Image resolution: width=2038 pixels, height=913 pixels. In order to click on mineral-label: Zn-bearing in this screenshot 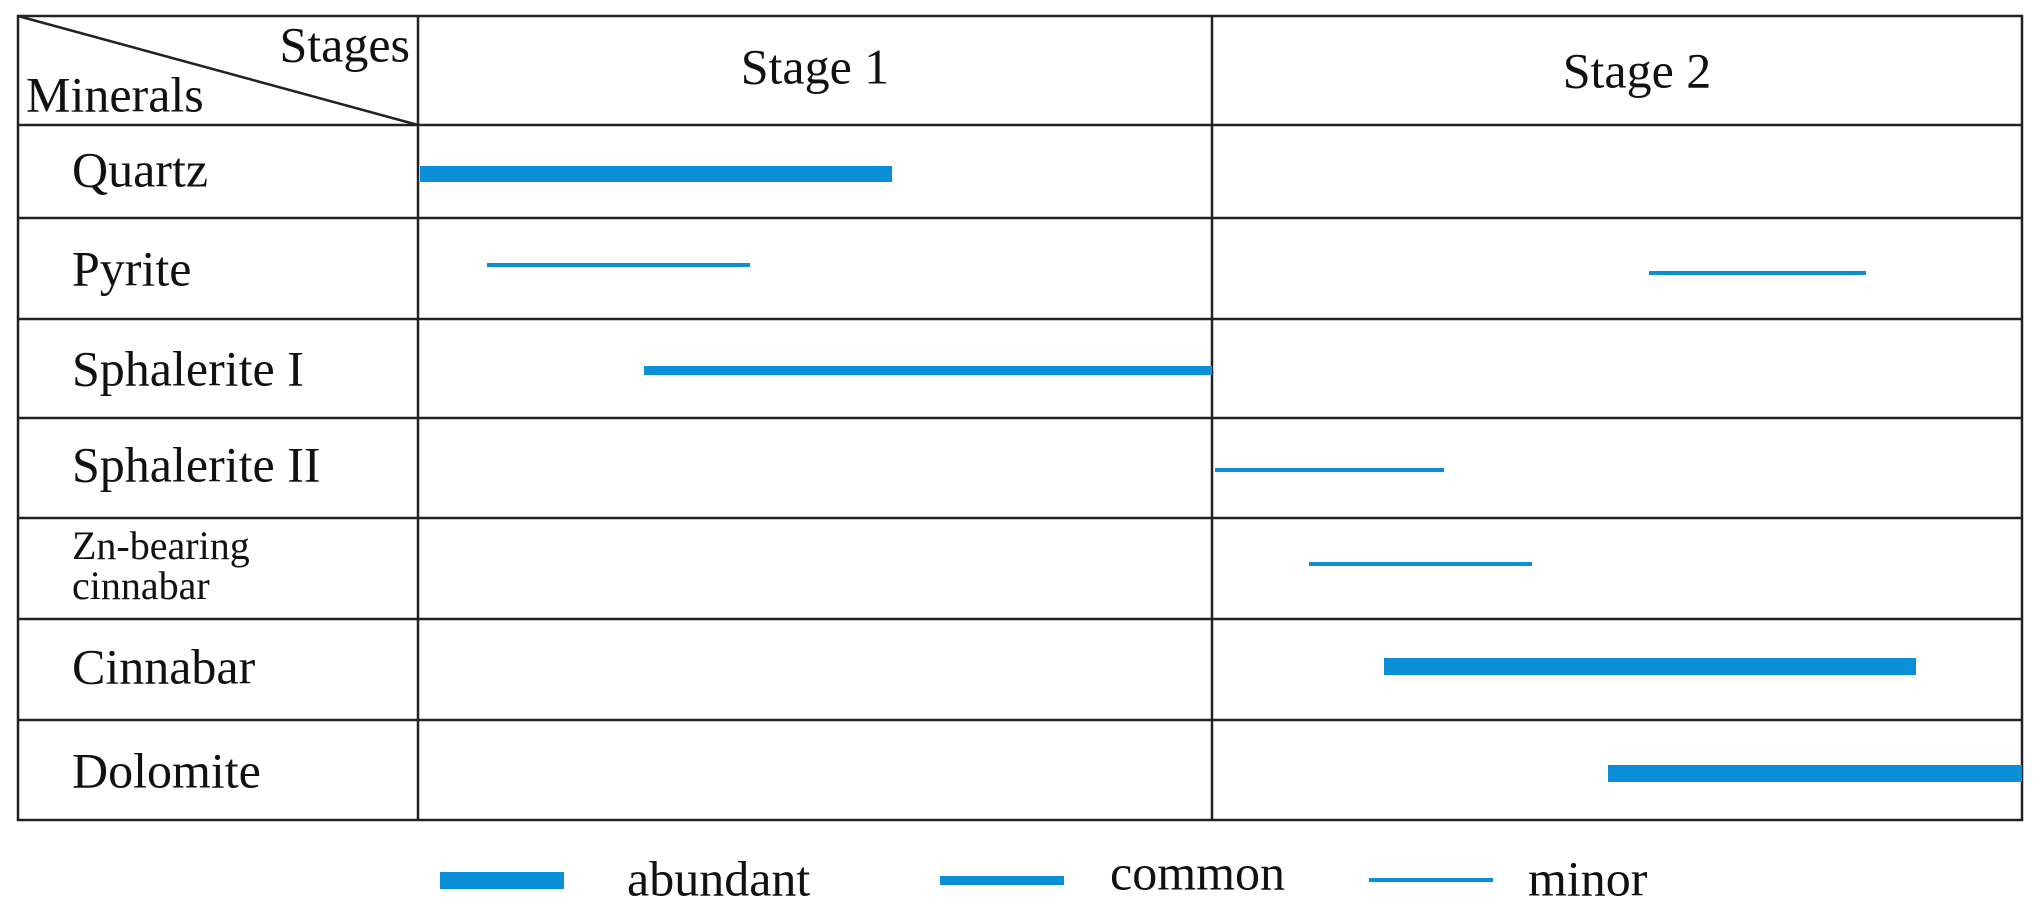, I will do `click(161, 545)`.